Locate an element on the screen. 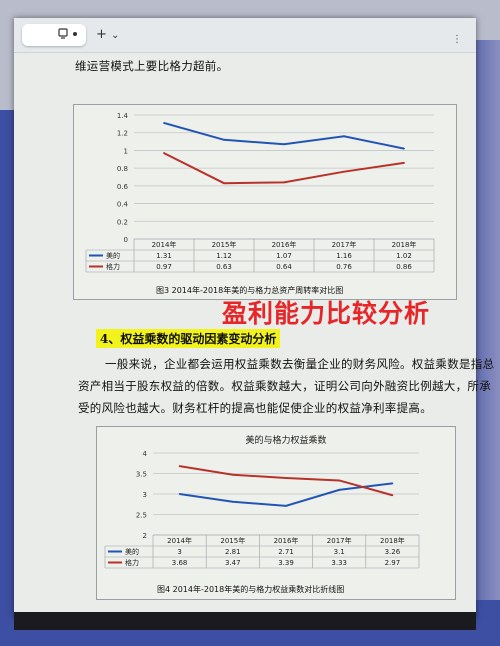  data-label: 3.1 is located at coordinates (339, 552).